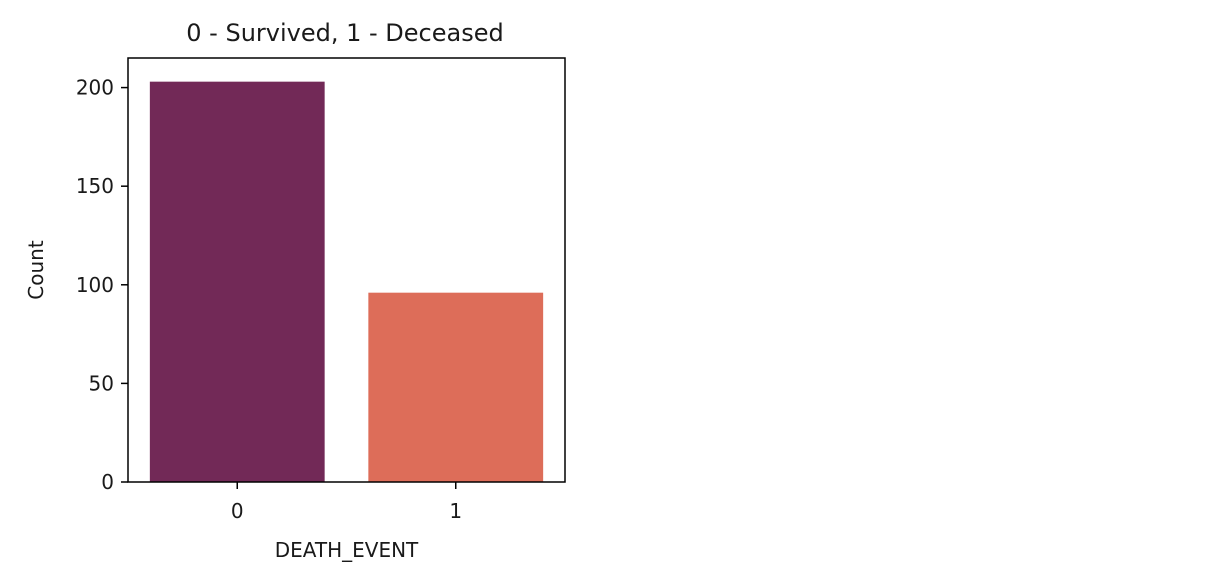 Image resolution: width=1207 pixels, height=575 pixels. What do you see at coordinates (101, 383) in the screenshot?
I see `y-tick-label: 50` at bounding box center [101, 383].